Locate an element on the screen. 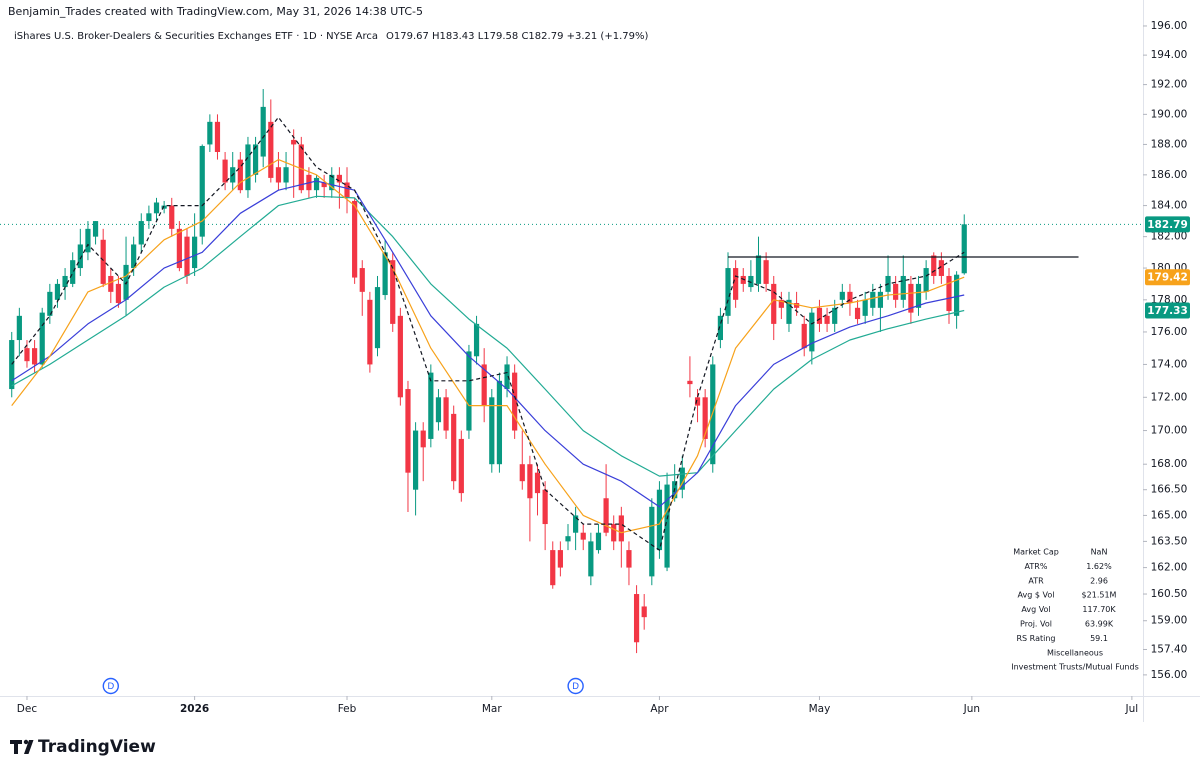 The image size is (1200, 771). price-tag-label: 182.79 is located at coordinates (1167, 225).